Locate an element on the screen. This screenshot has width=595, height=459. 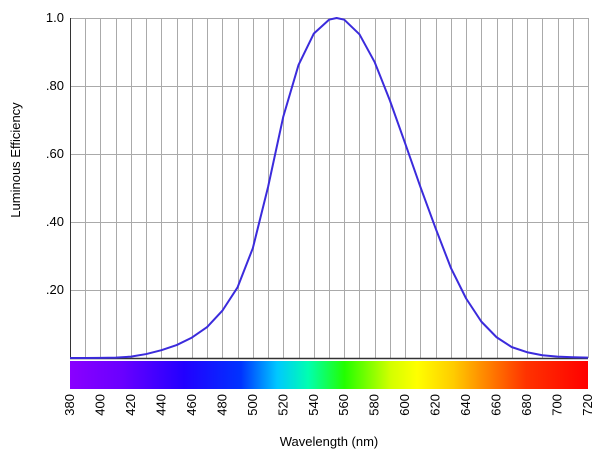
x-tick-label: 400 is located at coordinates (99, 405).